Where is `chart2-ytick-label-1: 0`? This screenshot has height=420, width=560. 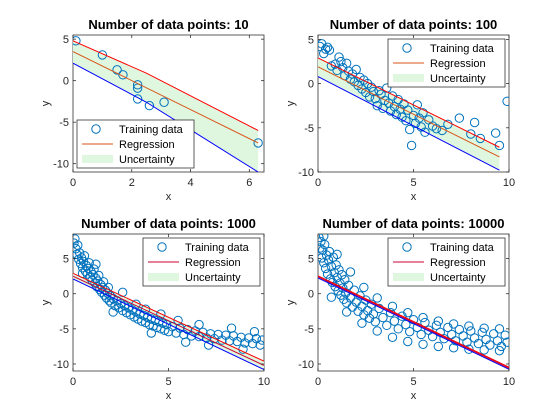
chart2-ytick-label-1: 0 is located at coordinates (66, 295).